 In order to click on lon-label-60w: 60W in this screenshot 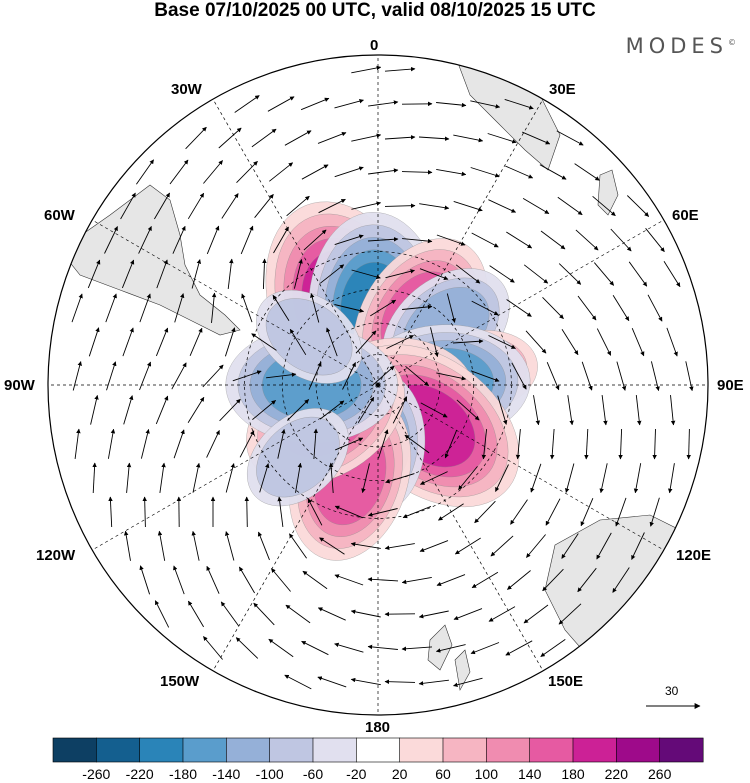, I will do `click(59, 215)`.